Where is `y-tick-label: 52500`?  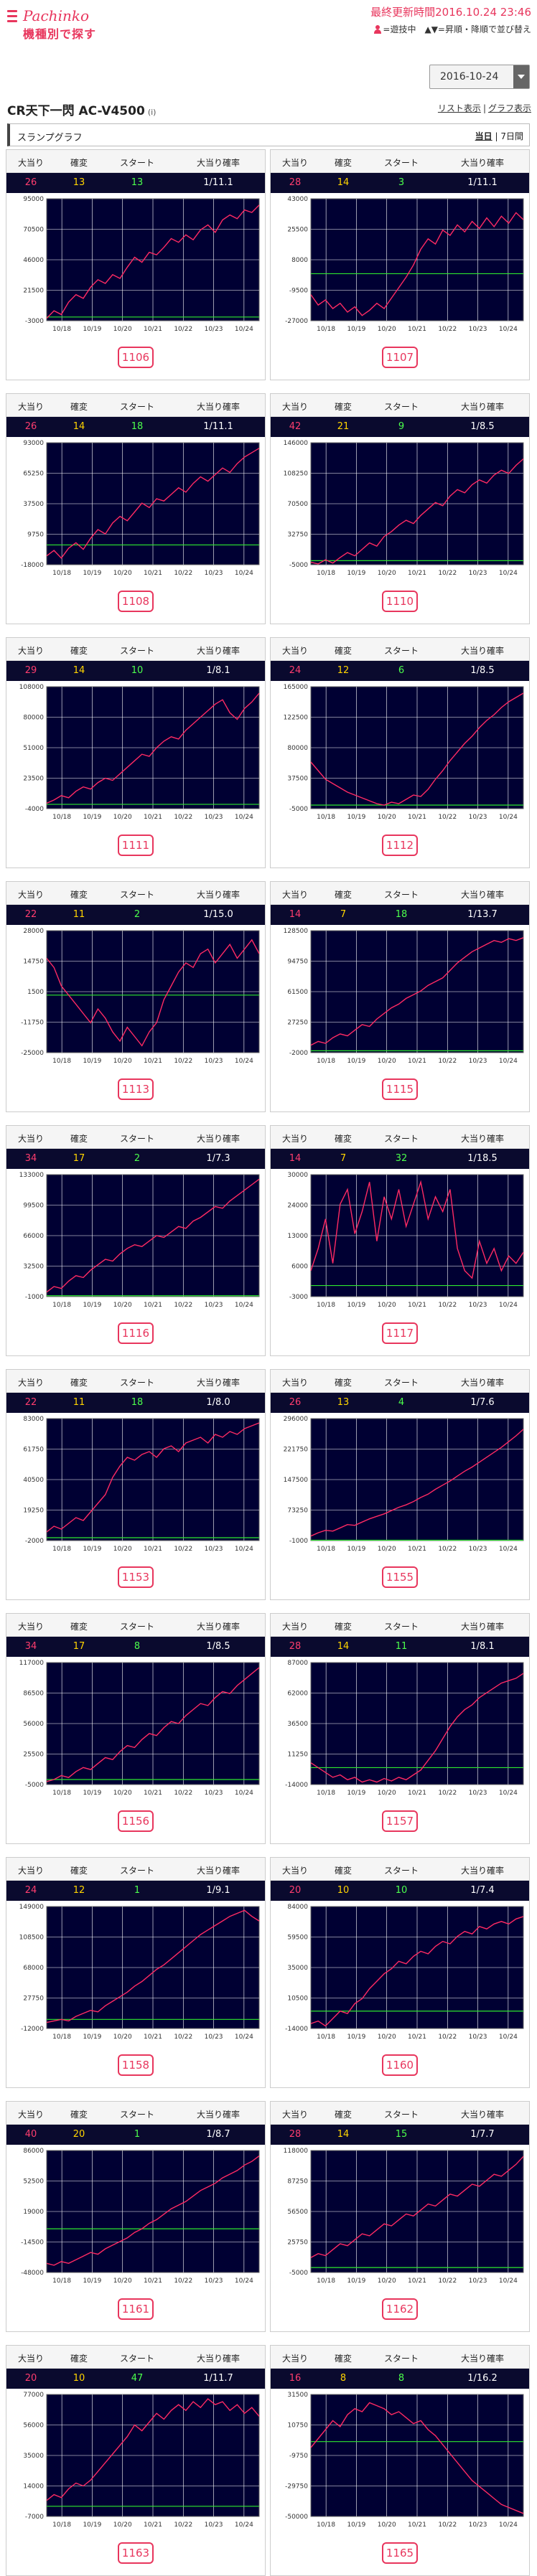 y-tick-label: 52500 is located at coordinates (33, 2182).